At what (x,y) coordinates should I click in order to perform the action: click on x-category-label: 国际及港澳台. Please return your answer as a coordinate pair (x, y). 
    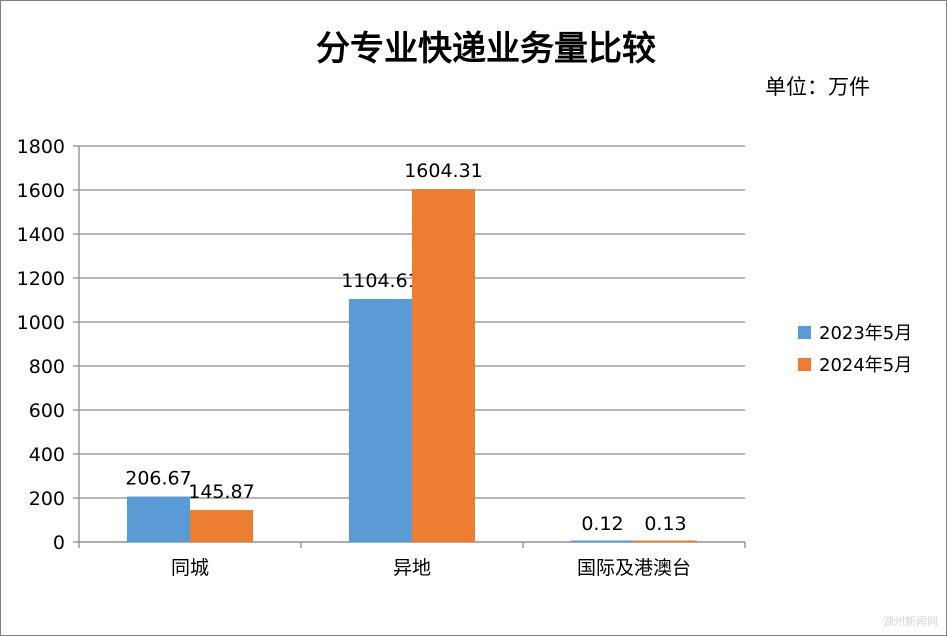
    Looking at the image, I should click on (634, 568).